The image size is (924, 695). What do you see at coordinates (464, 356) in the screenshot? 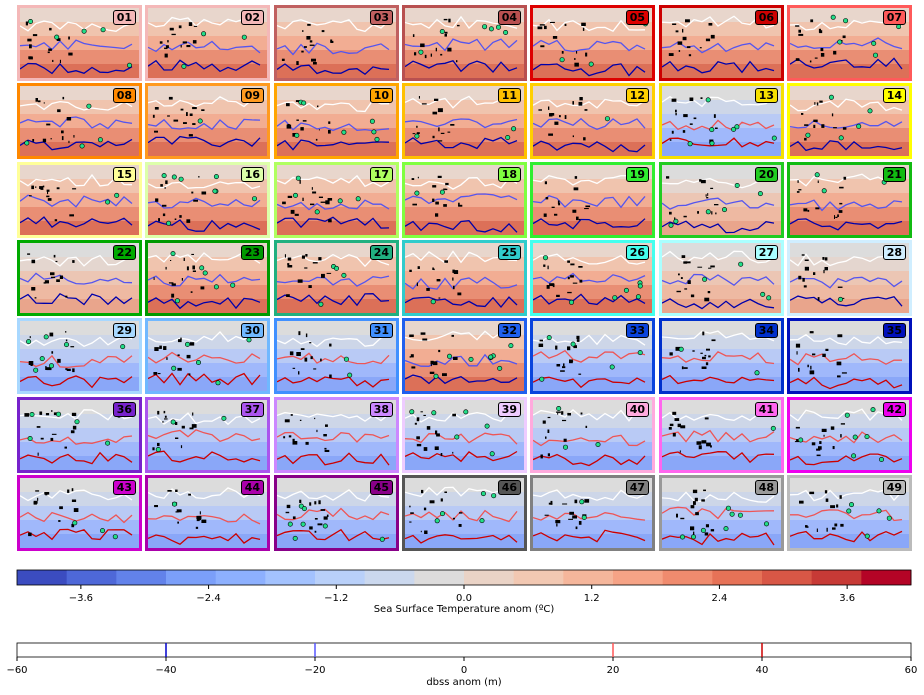
I see `map-panel-32: 32` at bounding box center [464, 356].